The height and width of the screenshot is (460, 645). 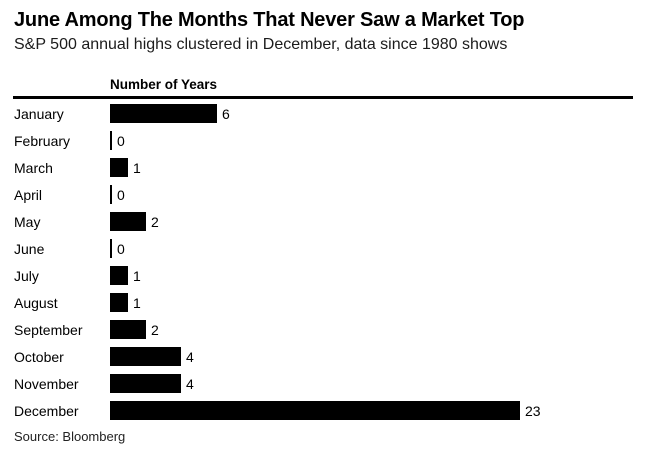 I want to click on chart-row: November 4, so click(x=326, y=383).